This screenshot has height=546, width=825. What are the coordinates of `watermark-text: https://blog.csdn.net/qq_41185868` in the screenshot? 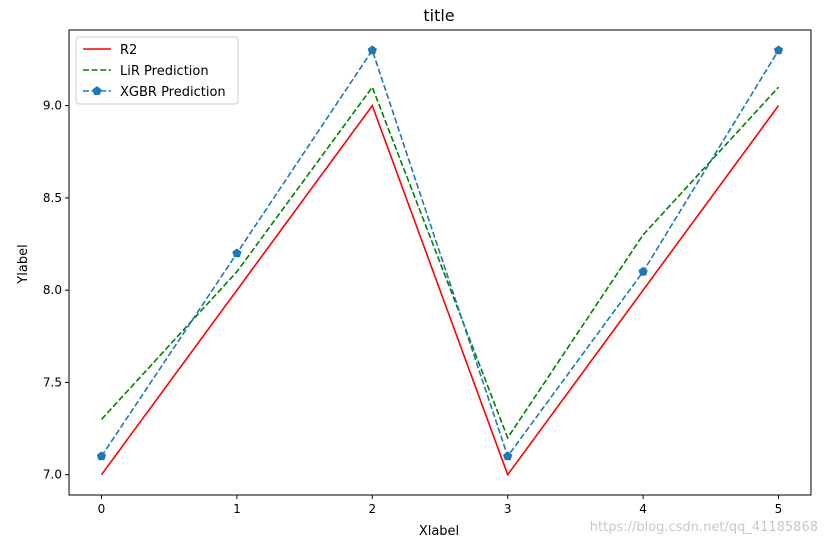 It's located at (704, 527).